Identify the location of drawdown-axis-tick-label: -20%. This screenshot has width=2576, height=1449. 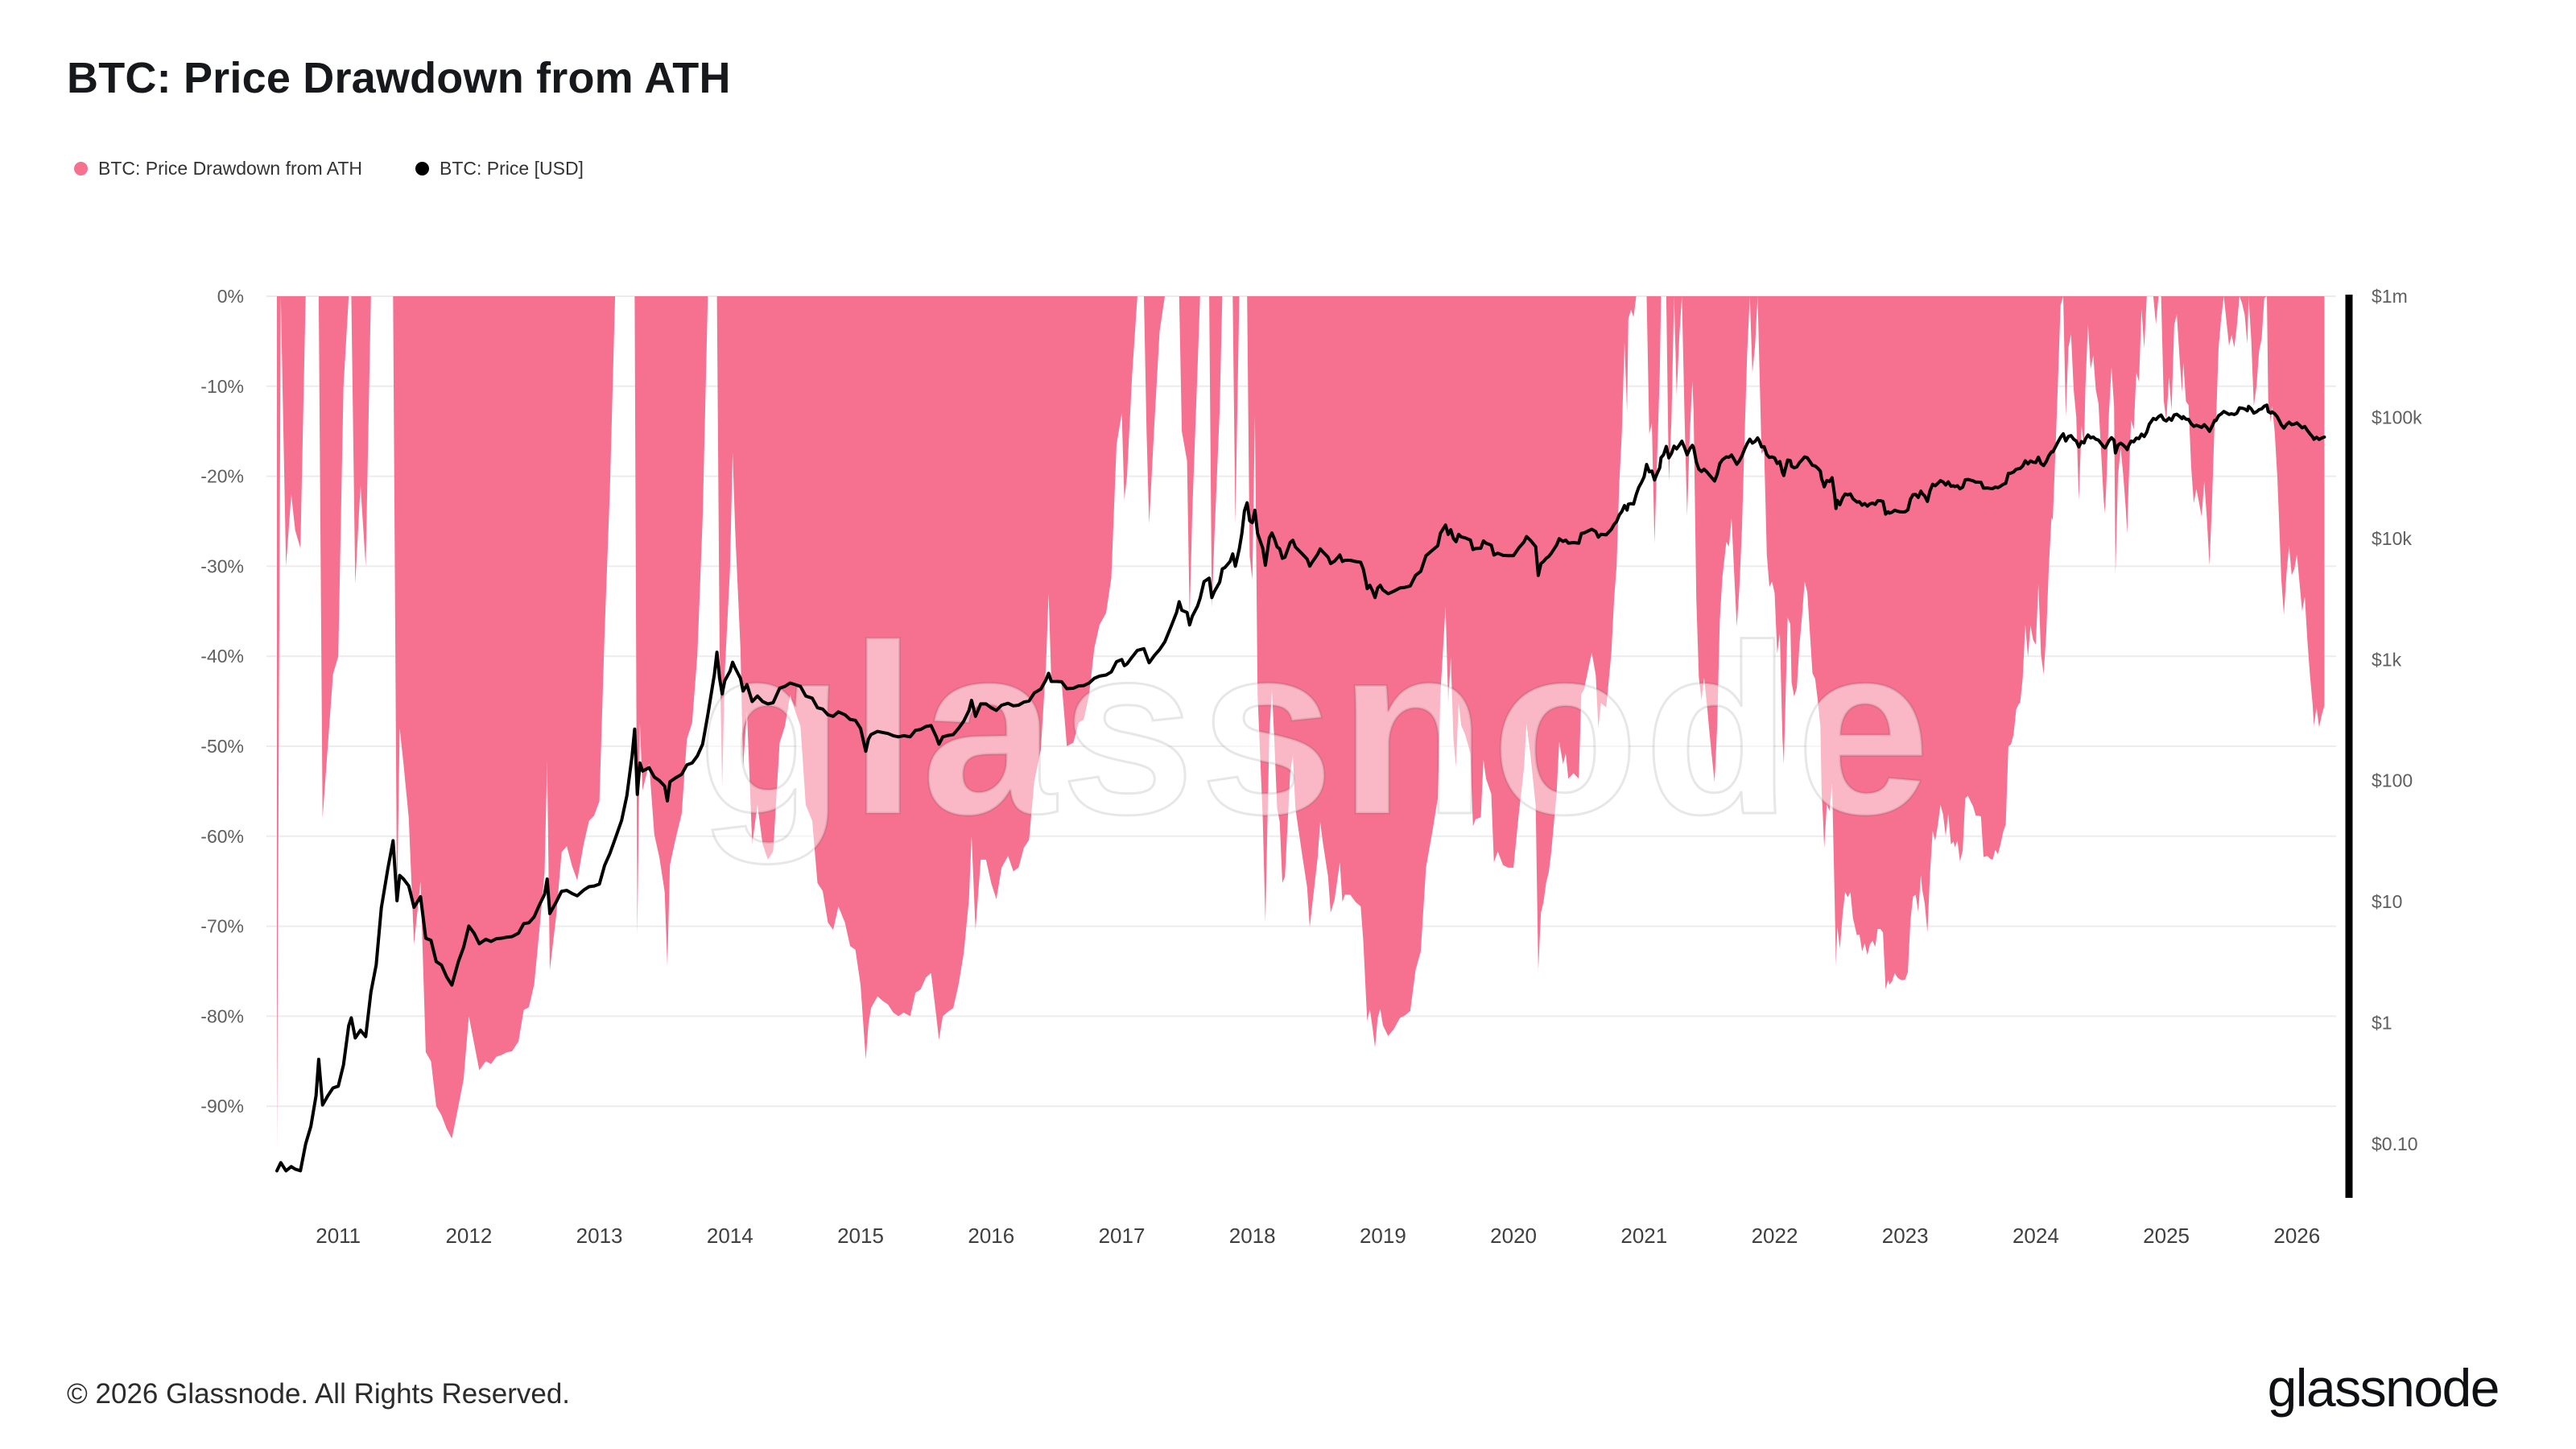
(222, 476).